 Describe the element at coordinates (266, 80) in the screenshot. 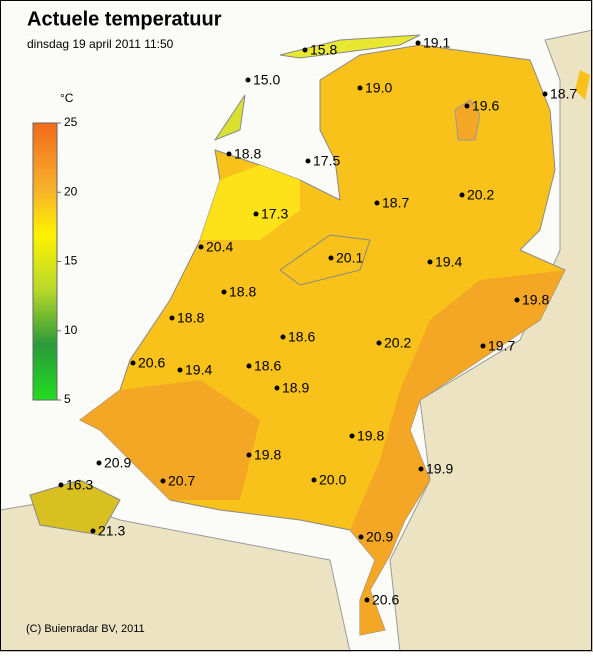

I see `station-temp: 15.0` at that location.